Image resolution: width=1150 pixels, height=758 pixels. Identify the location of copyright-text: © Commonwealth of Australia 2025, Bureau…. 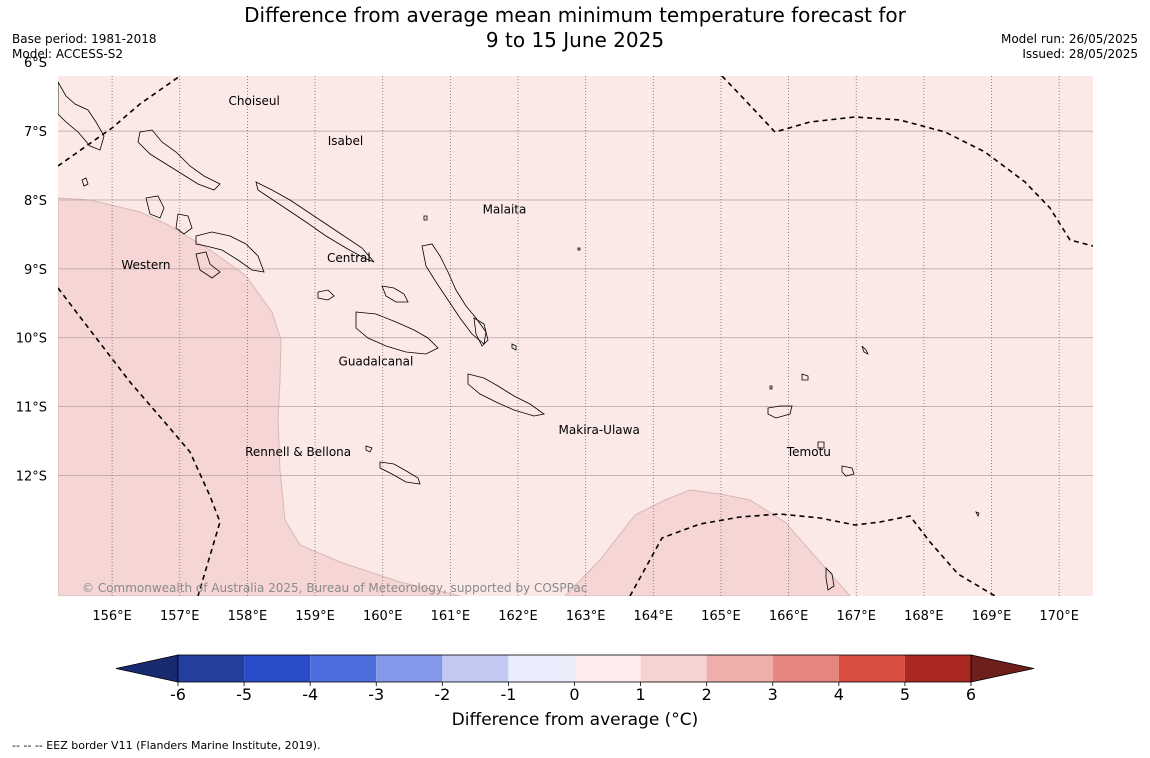
(334, 588).